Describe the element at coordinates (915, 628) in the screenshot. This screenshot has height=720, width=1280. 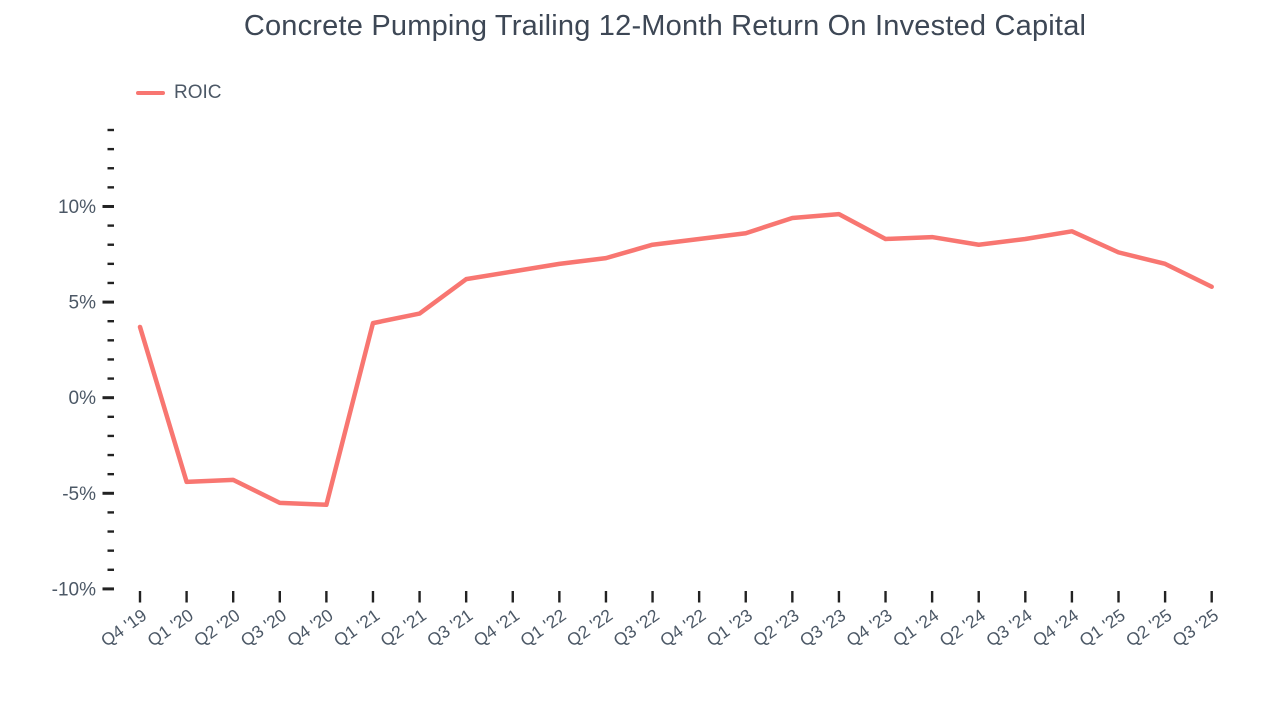
I see `x-axis-tick-label: Q1 '24` at that location.